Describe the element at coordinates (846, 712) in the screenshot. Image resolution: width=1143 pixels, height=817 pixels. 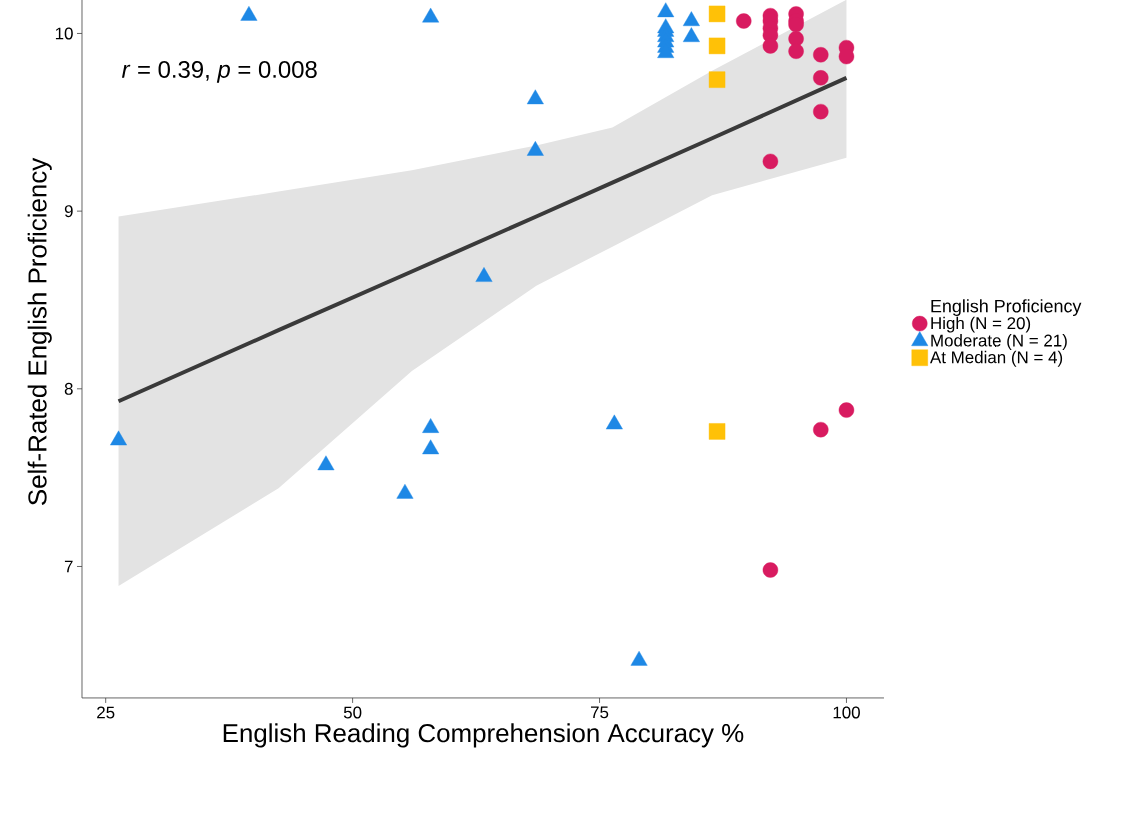
I see `x-tick-label: 100` at that location.